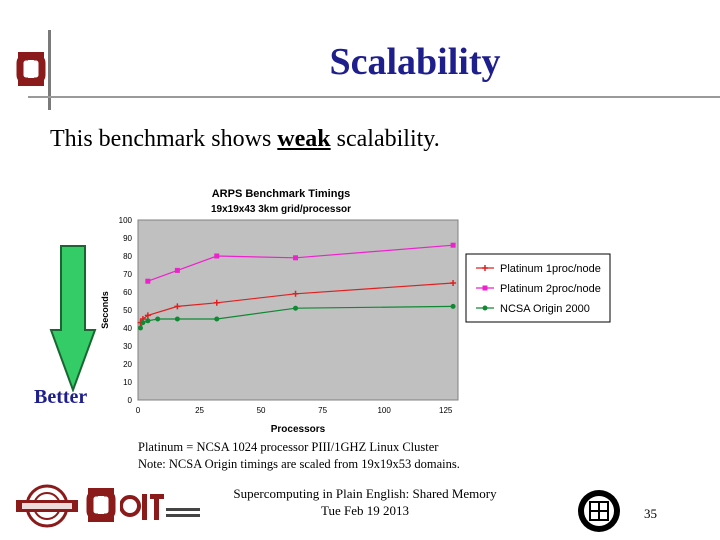  I want to click on series-layer, so click(297, 286).